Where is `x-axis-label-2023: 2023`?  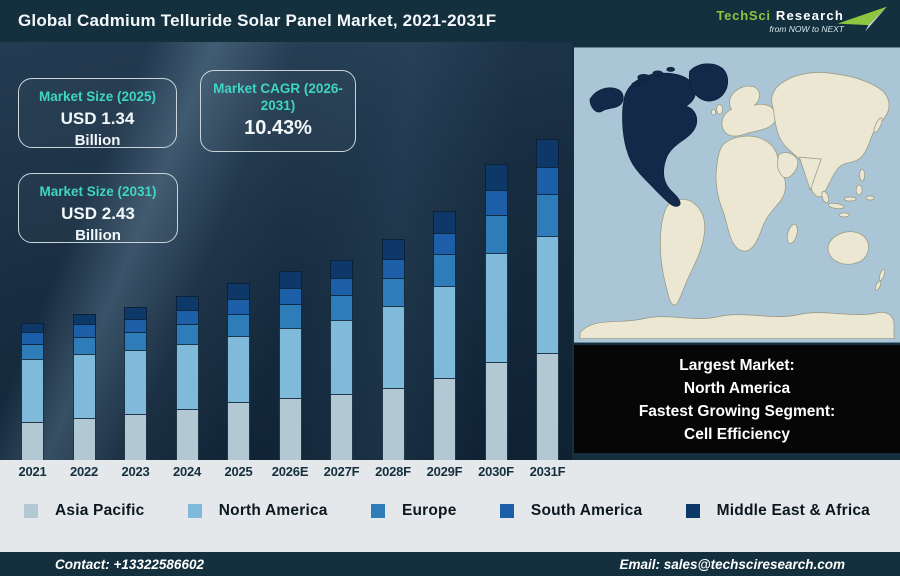 x-axis-label-2023: 2023 is located at coordinates (135, 471).